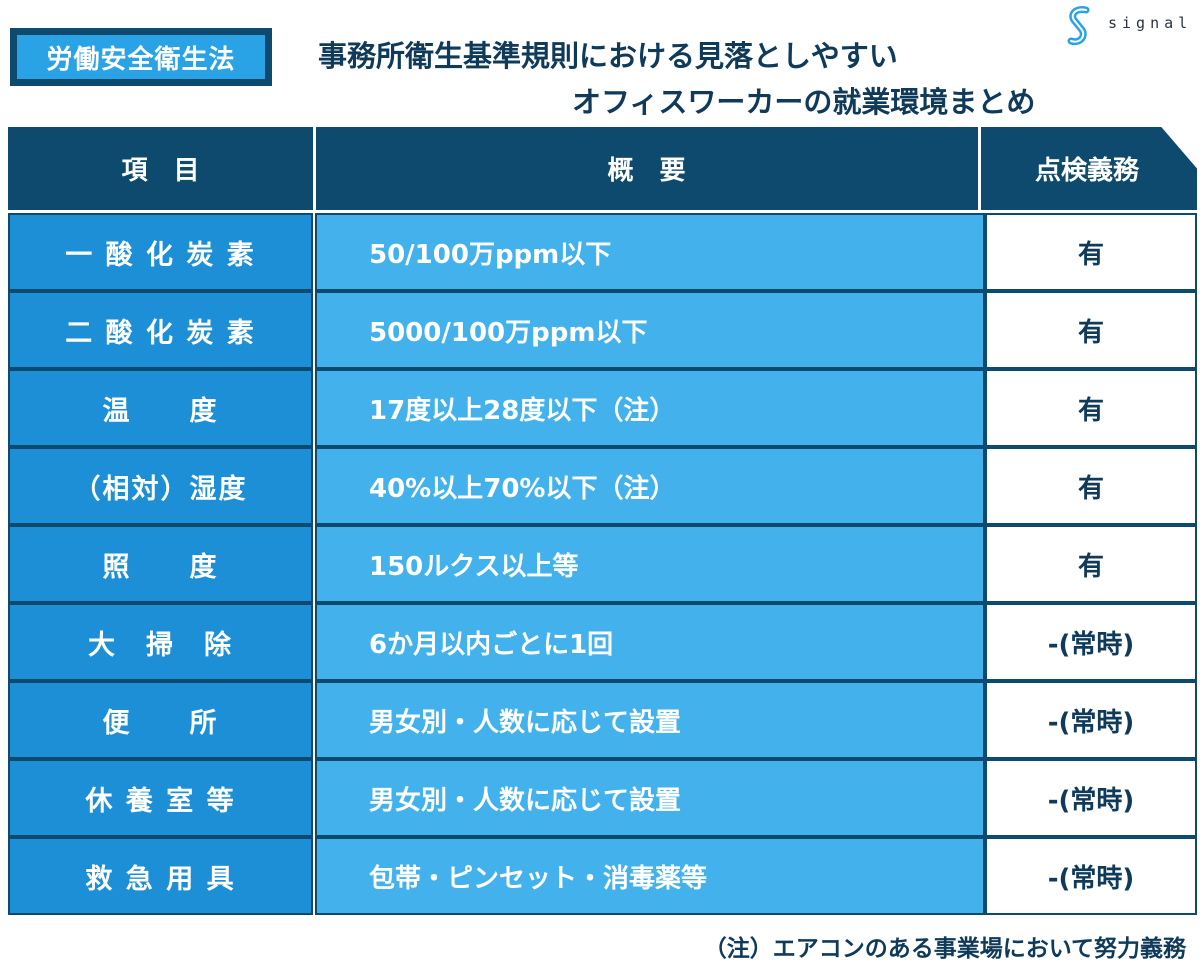 The width and height of the screenshot is (1200, 965). I want to click on page-title-line1: 事務所衛生基準規則における見落としやすい, so click(608, 56).